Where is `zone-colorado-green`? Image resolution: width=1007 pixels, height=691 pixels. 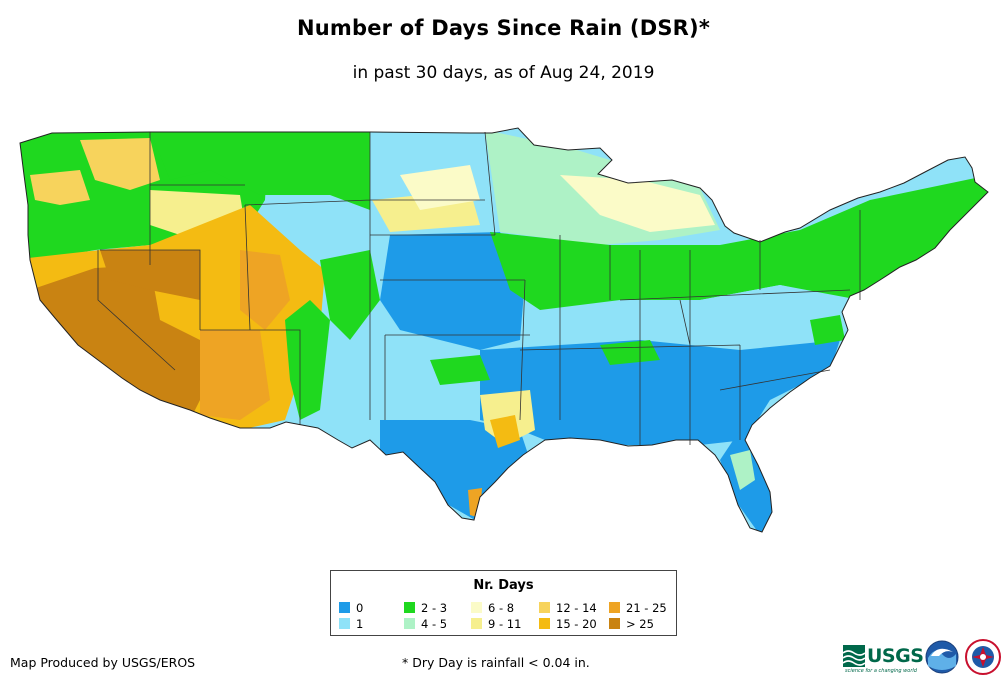 zone-colorado-green is located at coordinates (350, 295).